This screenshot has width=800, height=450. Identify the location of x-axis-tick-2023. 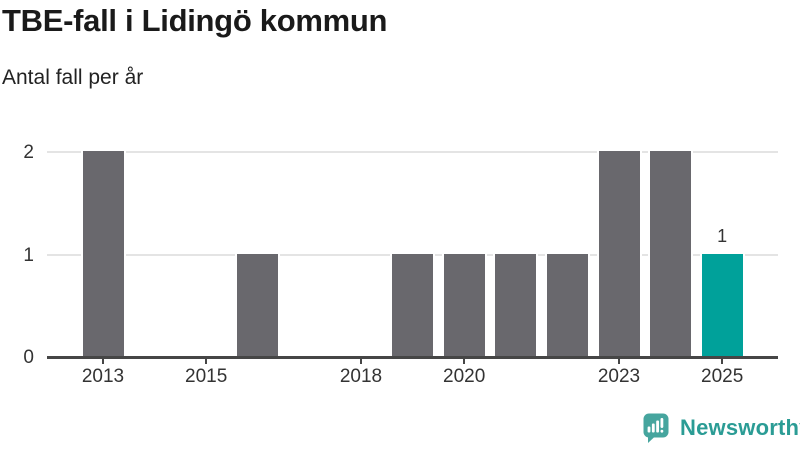
(619, 361).